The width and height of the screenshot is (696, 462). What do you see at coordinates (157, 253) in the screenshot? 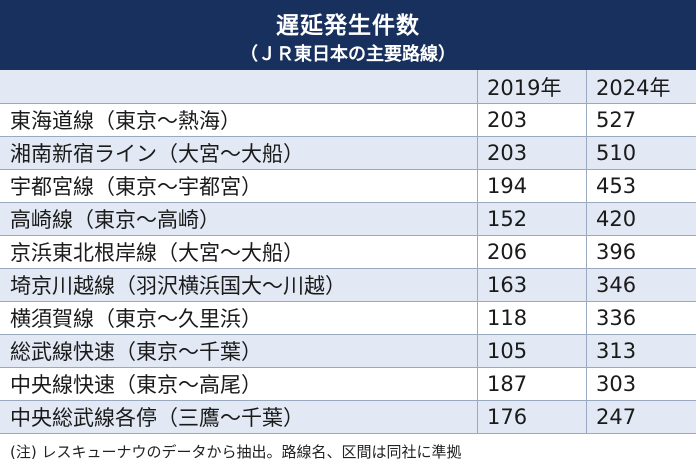
I see `line-name: 京浜東北根岸線（大宮～大船）` at bounding box center [157, 253].